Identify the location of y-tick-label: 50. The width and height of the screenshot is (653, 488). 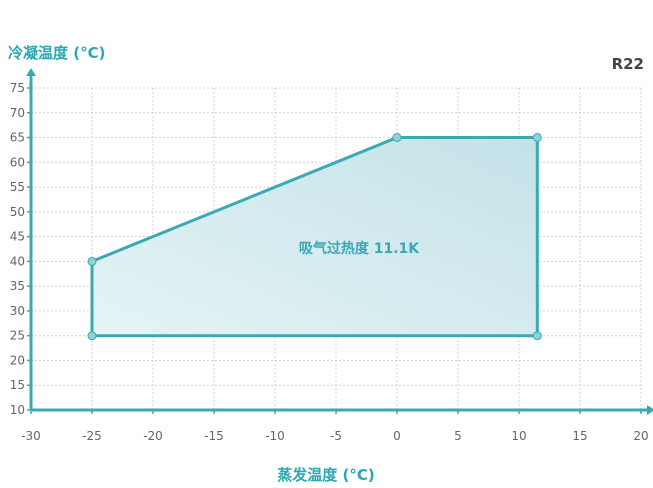
(17, 212).